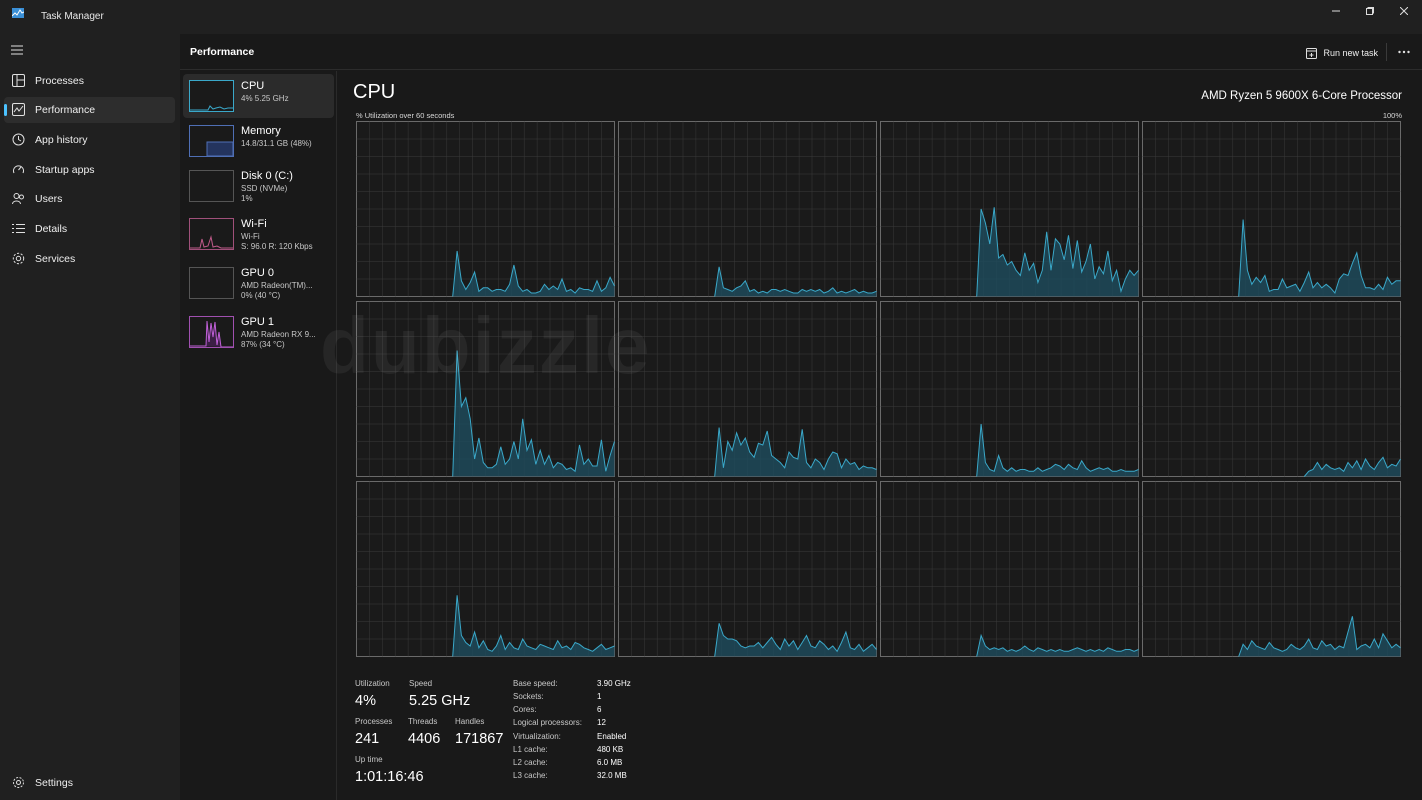  I want to click on spec-key: Sockets:, so click(528, 696).